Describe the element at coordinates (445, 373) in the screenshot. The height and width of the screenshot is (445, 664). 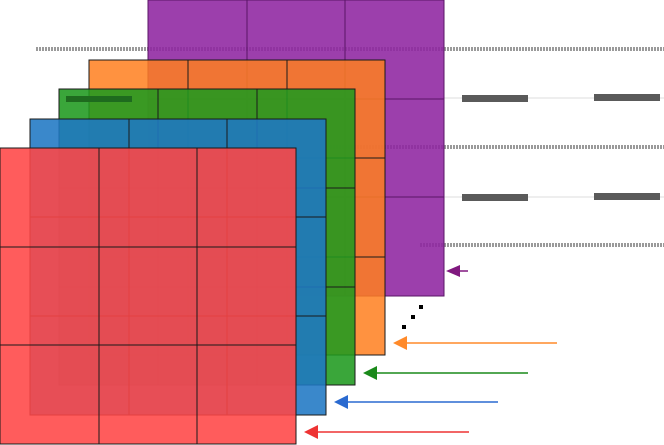
I see `arrow-green` at that location.